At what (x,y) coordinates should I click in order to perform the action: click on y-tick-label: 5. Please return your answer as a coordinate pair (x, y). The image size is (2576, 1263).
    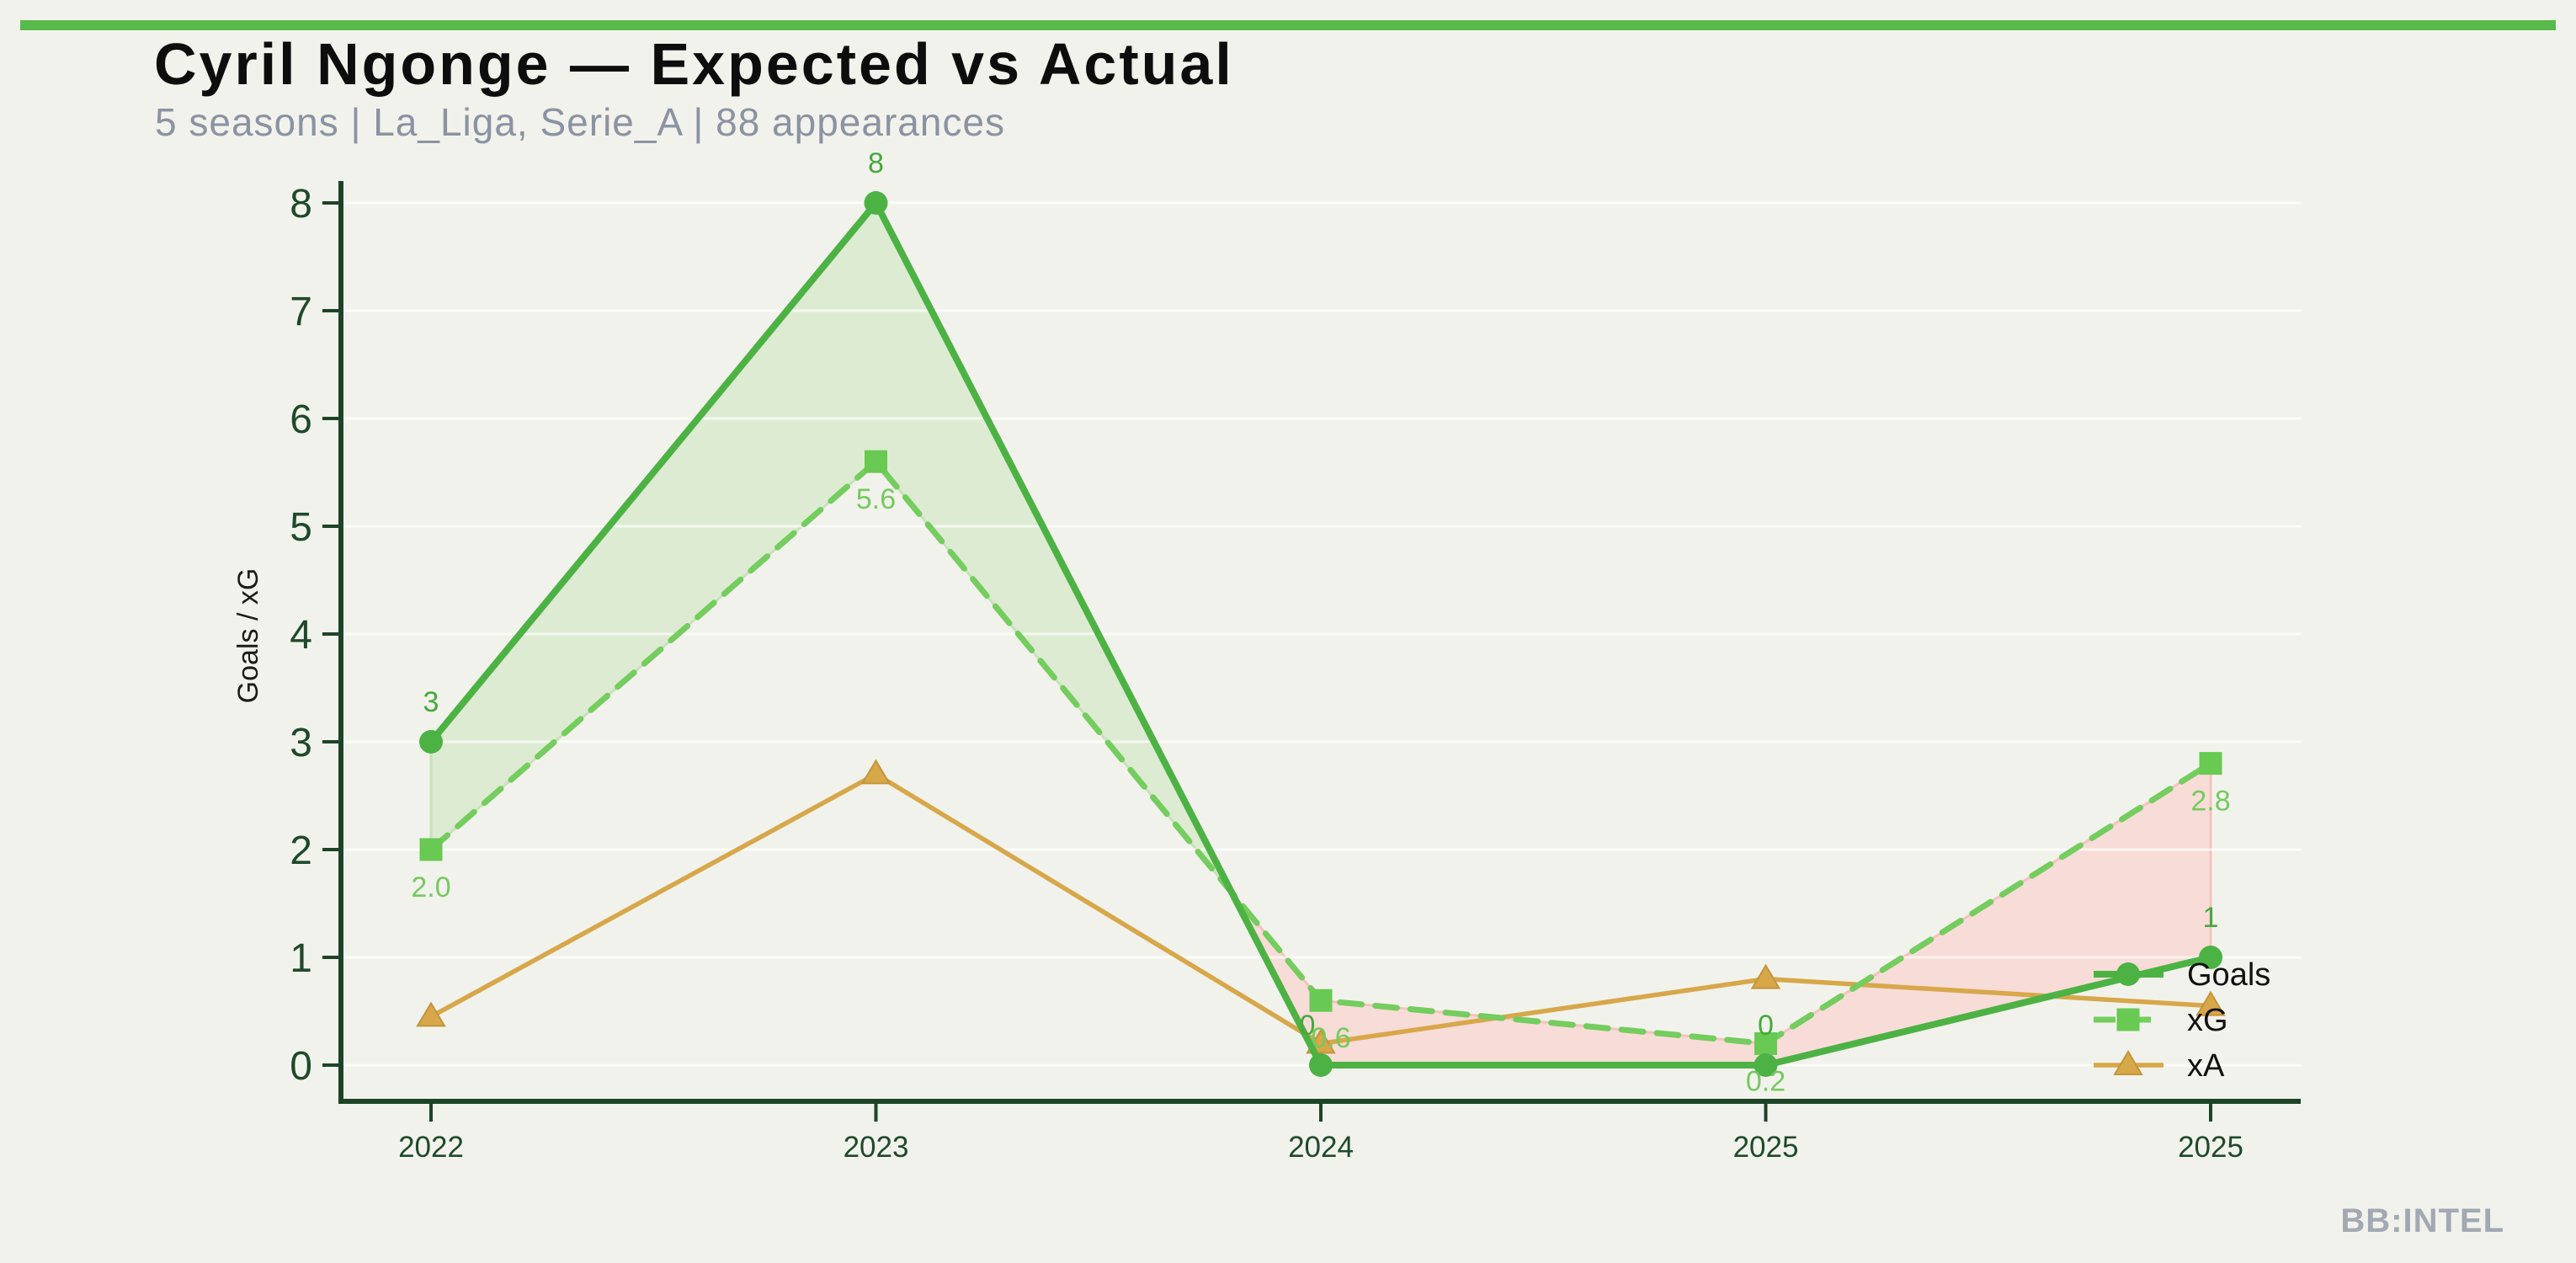
    Looking at the image, I should click on (301, 527).